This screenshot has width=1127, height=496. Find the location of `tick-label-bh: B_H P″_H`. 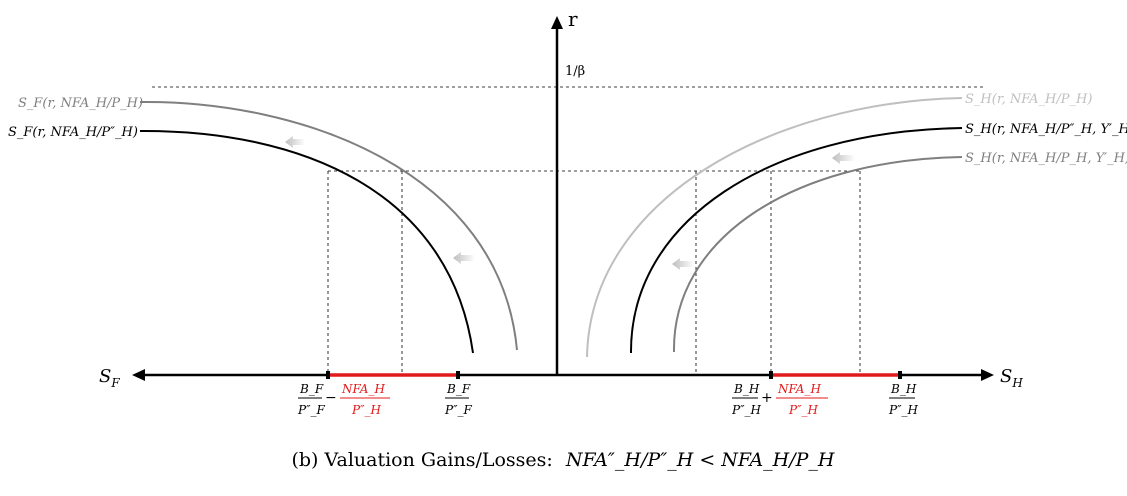

tick-label-bh: B_H P″_H is located at coordinates (903, 399).